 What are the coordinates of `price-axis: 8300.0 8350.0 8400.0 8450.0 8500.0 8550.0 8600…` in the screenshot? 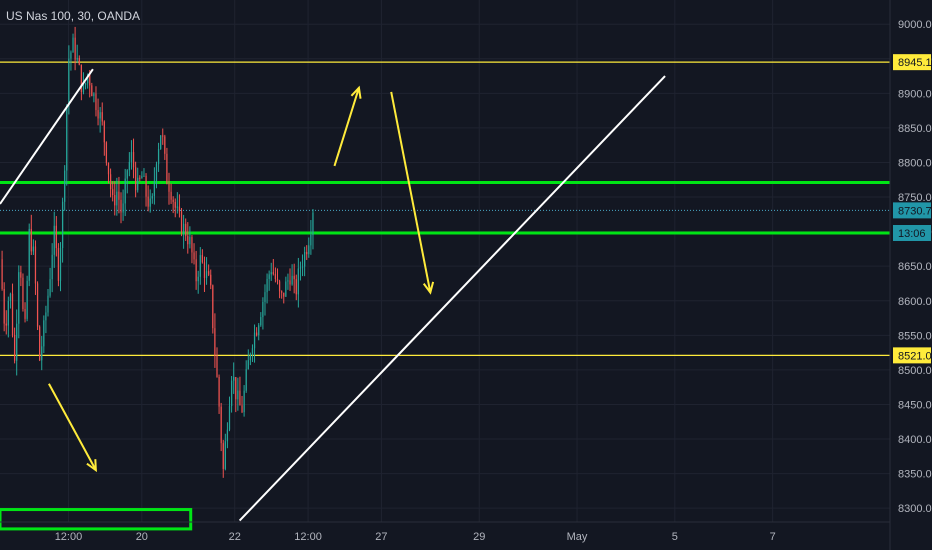 It's located at (915, 267).